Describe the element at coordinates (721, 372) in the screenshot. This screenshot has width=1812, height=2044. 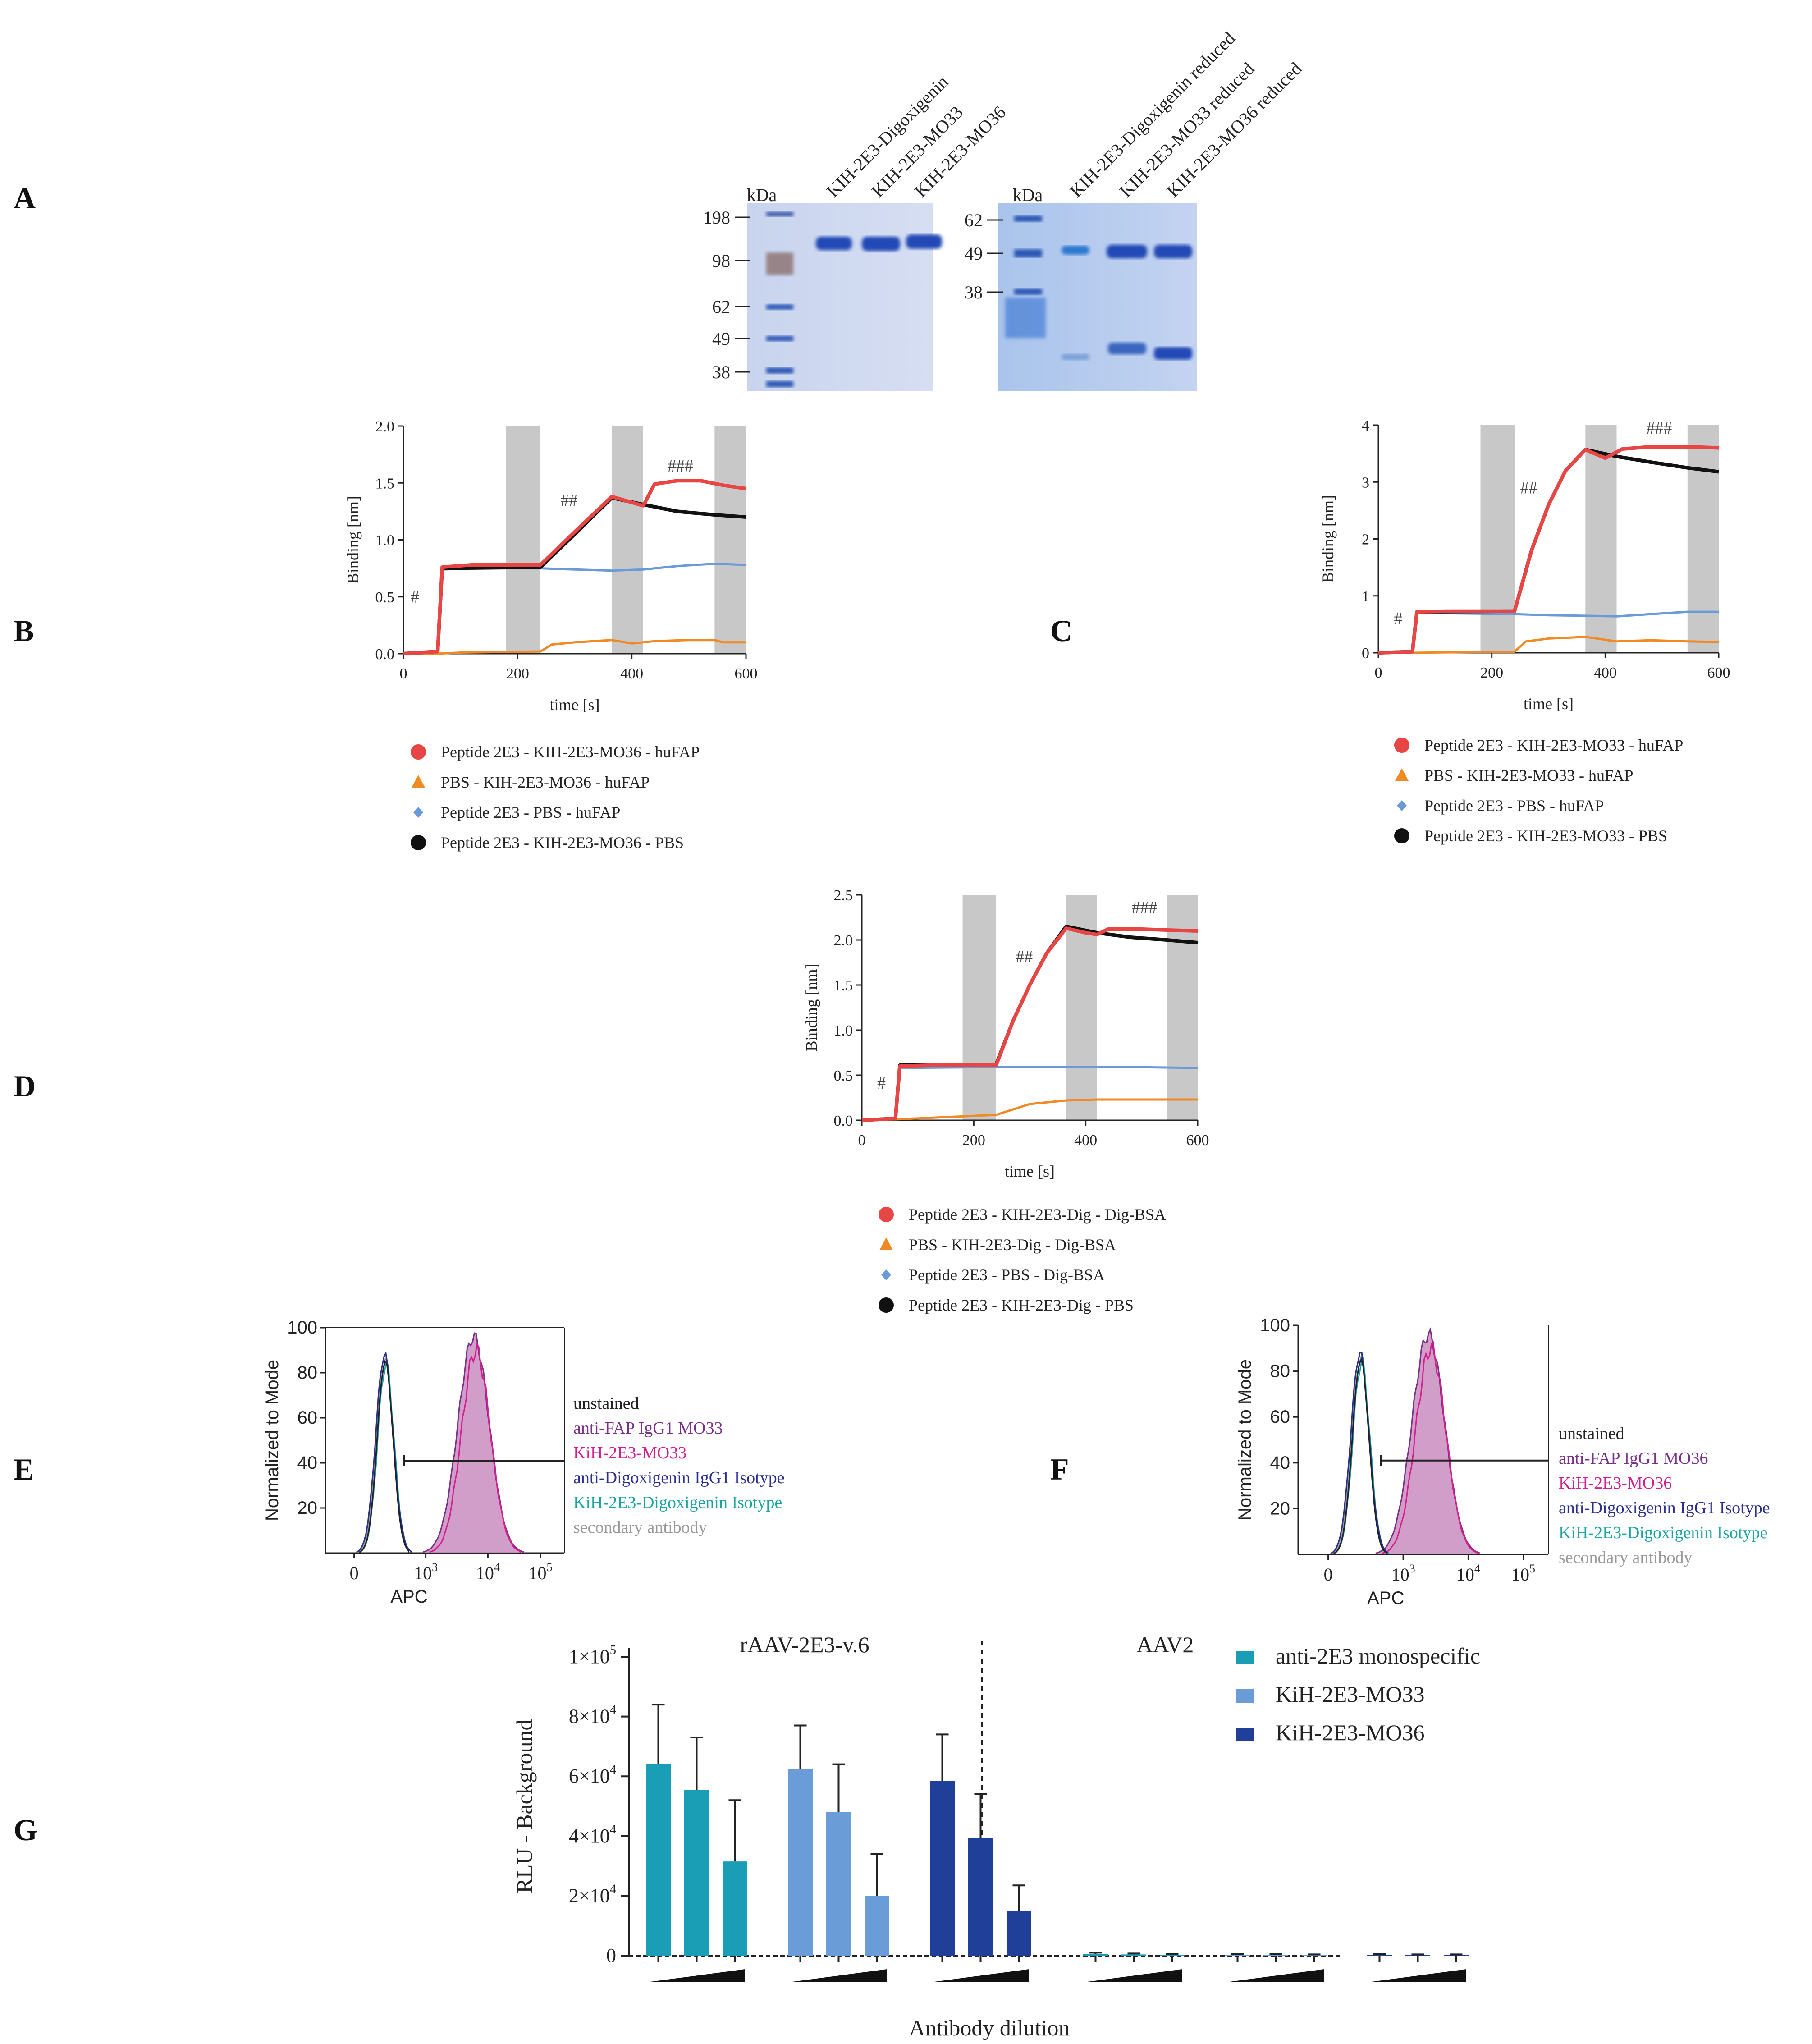
I see `marker-38: 38` at that location.